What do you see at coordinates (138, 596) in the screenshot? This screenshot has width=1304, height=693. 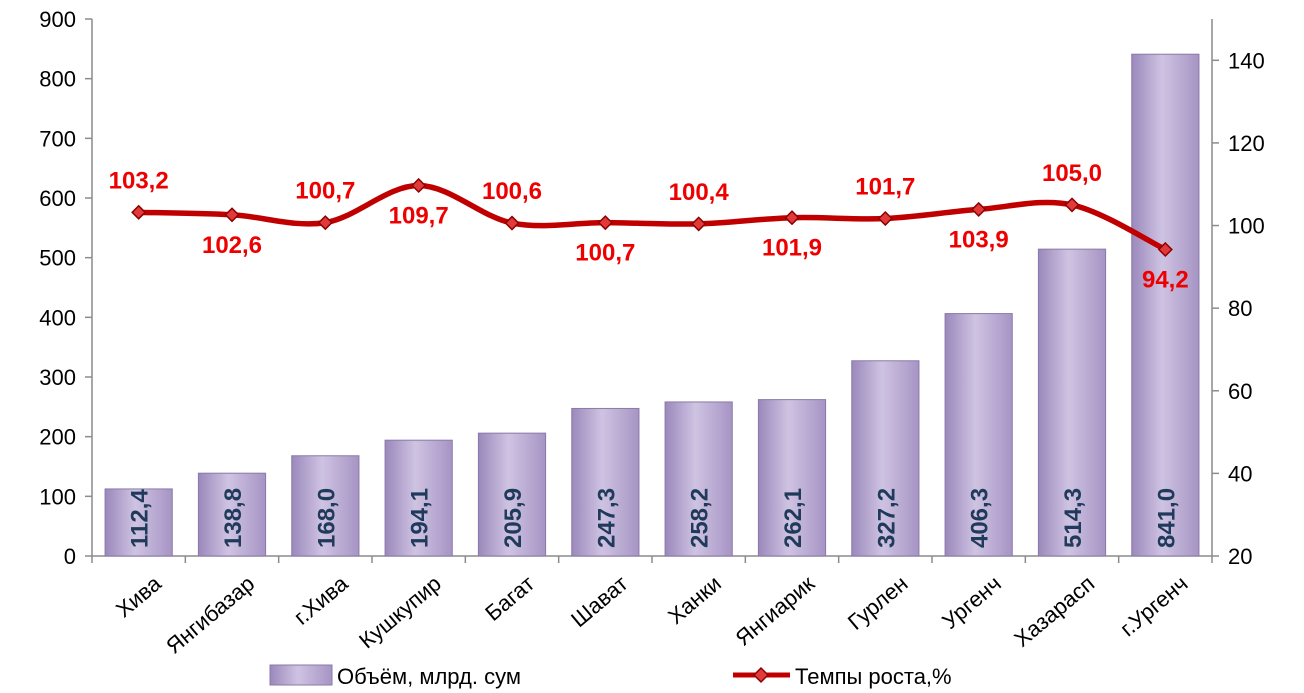 I see `x-tick-label: Хива` at bounding box center [138, 596].